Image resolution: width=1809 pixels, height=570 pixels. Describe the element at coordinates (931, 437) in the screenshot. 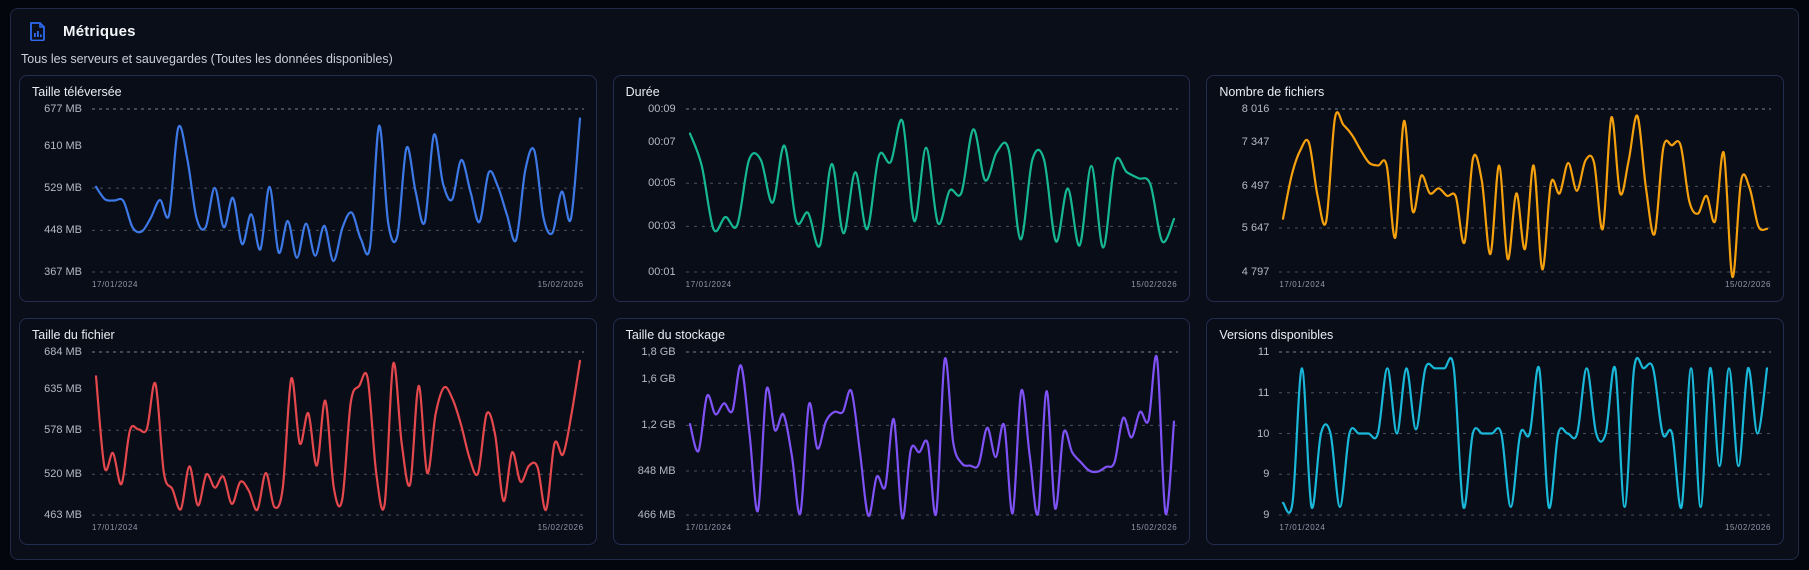

I see `line-series-taille-du-stockage` at that location.